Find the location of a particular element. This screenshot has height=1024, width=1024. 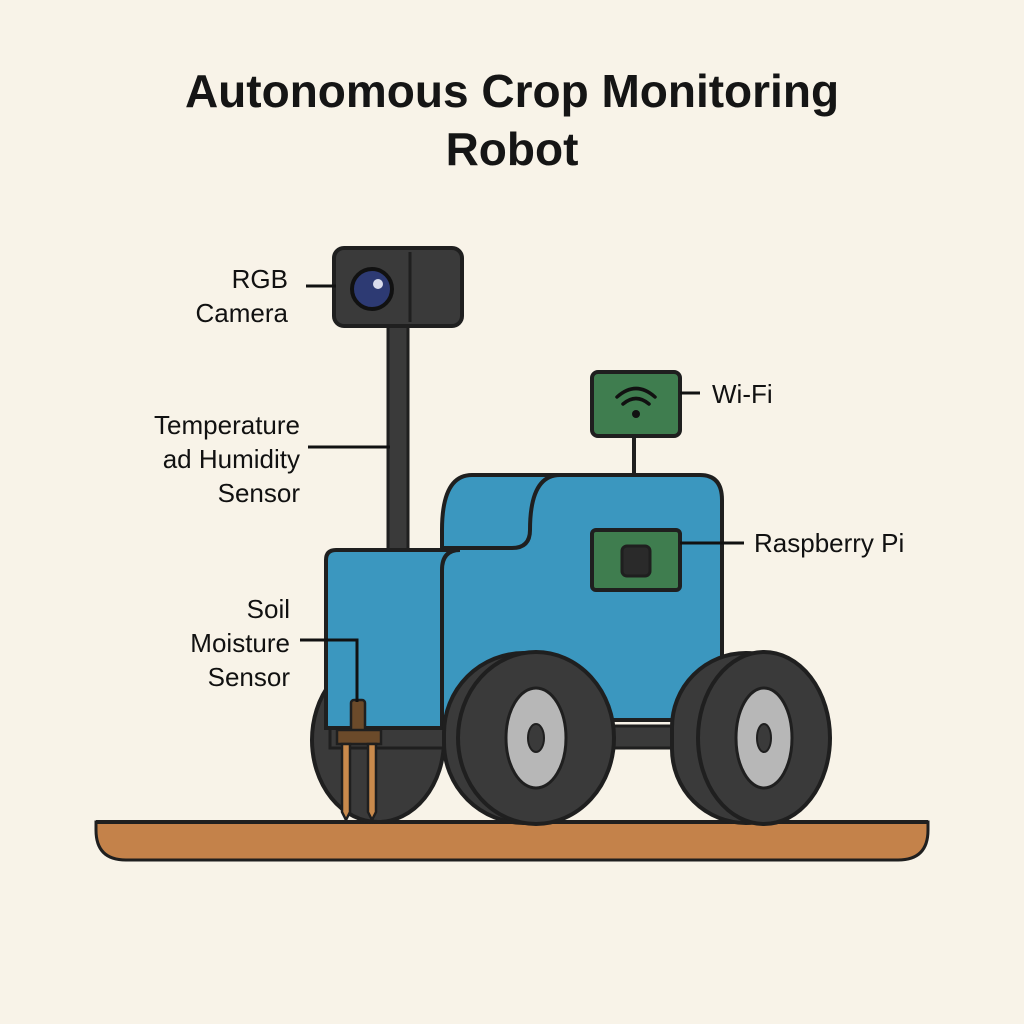

label-soil-moisture-sensor: Soil Moisture Sensor is located at coordinates (240, 643).